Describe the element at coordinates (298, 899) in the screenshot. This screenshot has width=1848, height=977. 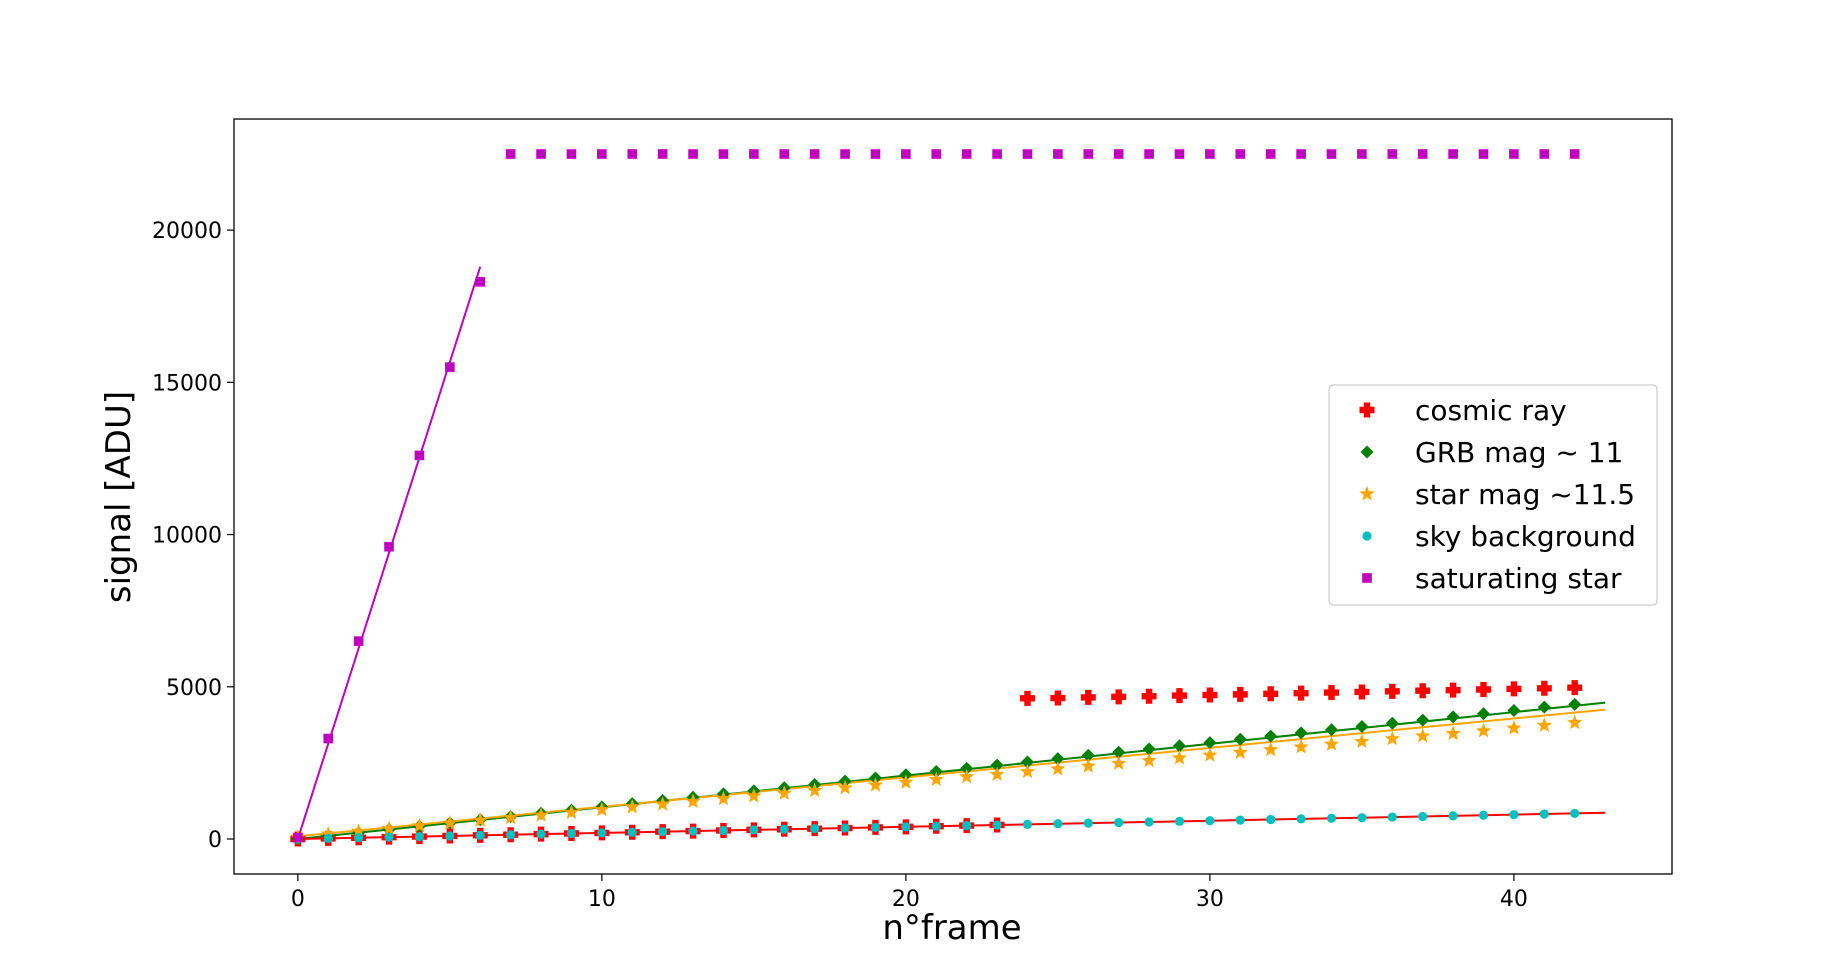
I see `x-tick-label: 0` at that location.